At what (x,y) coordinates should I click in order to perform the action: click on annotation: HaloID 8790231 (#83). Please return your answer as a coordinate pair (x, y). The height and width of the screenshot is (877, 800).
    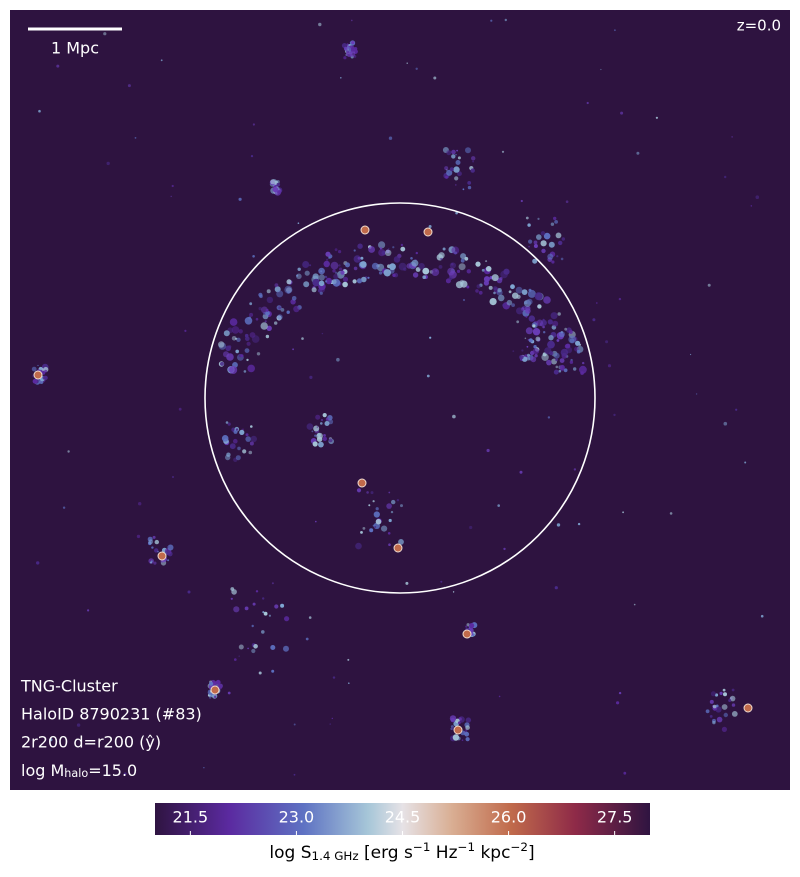
    Looking at the image, I should click on (111, 714).